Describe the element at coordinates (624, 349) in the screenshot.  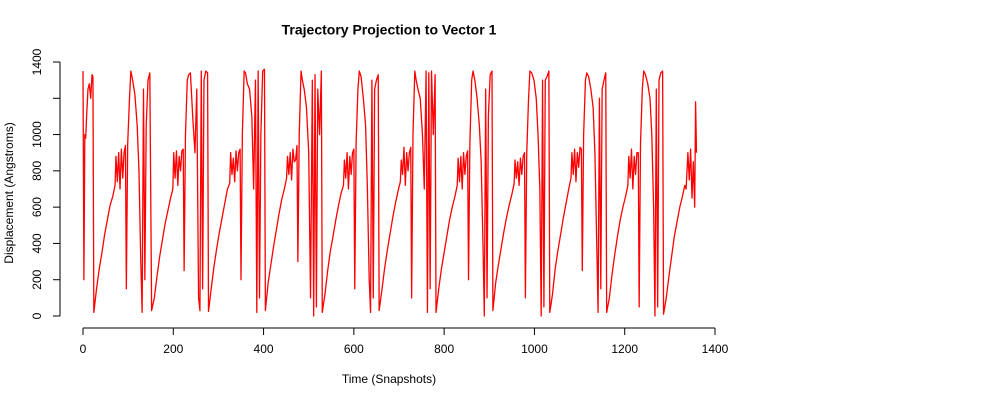
I see `x-tick-label: 1200` at that location.